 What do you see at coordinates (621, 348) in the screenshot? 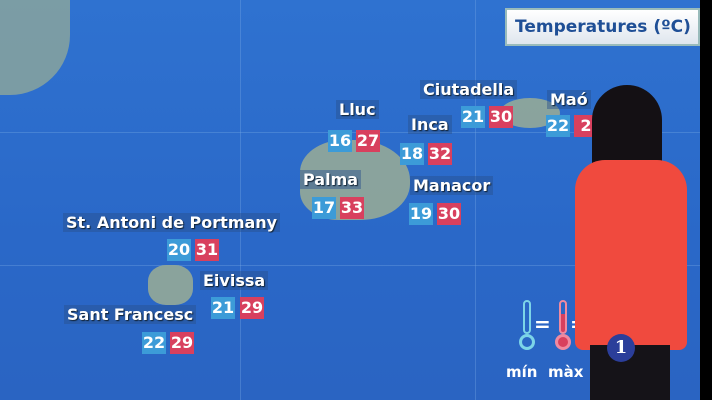
I see `channel-logo: 1` at bounding box center [621, 348].